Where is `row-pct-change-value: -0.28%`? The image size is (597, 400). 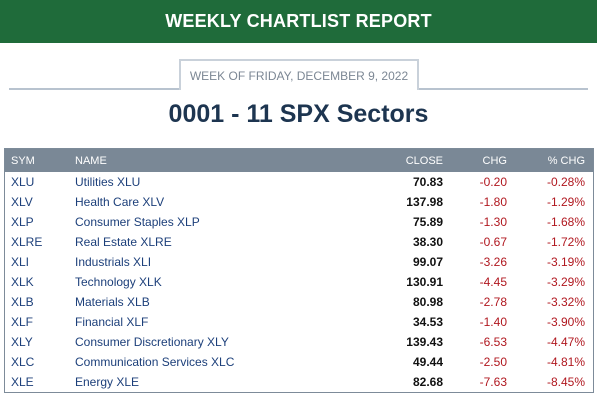
row-pct-change-value: -0.28% is located at coordinates (565, 182).